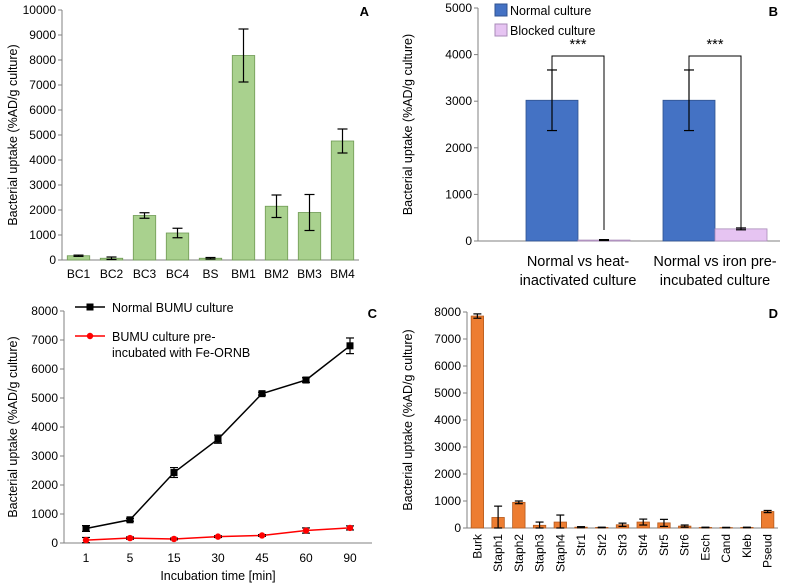  What do you see at coordinates (365, 11) in the screenshot?
I see `panel-label: A` at bounding box center [365, 11].